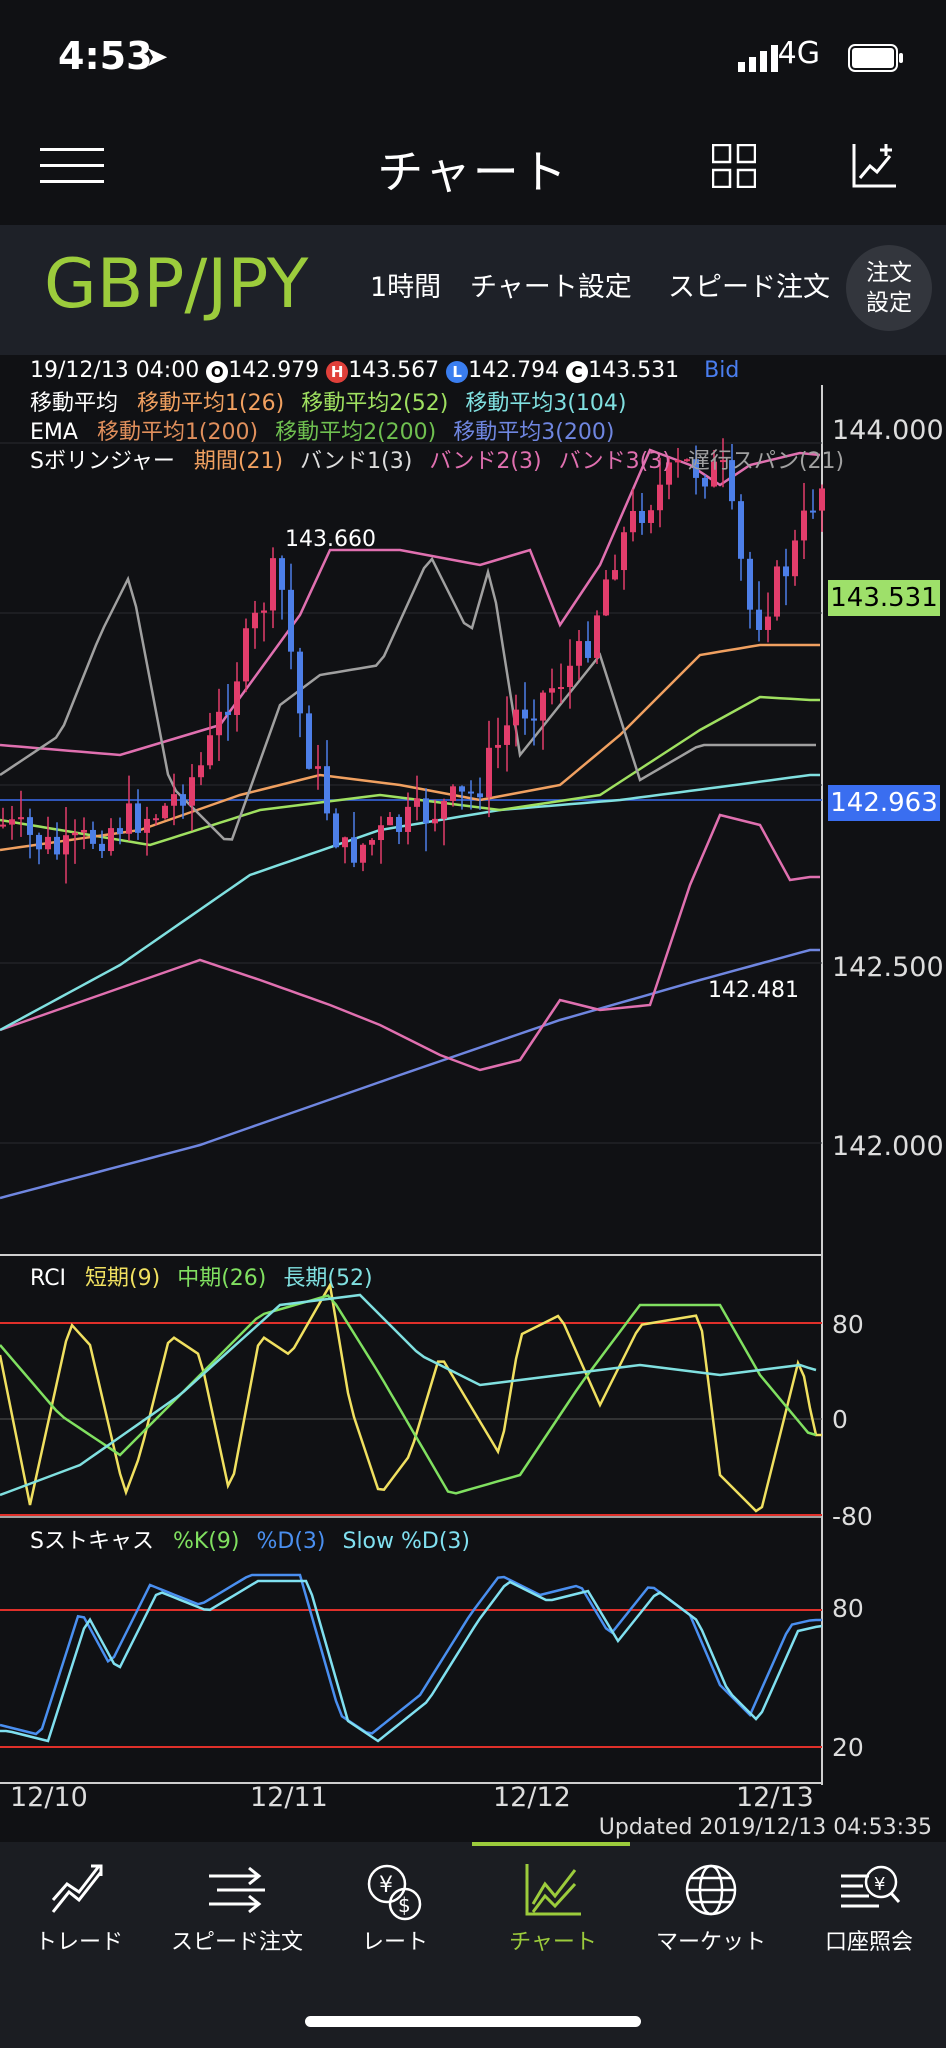 The image size is (946, 2048). Describe the element at coordinates (614, 461) in the screenshot. I see `bb-band3-legend: バンド3(3)` at that location.